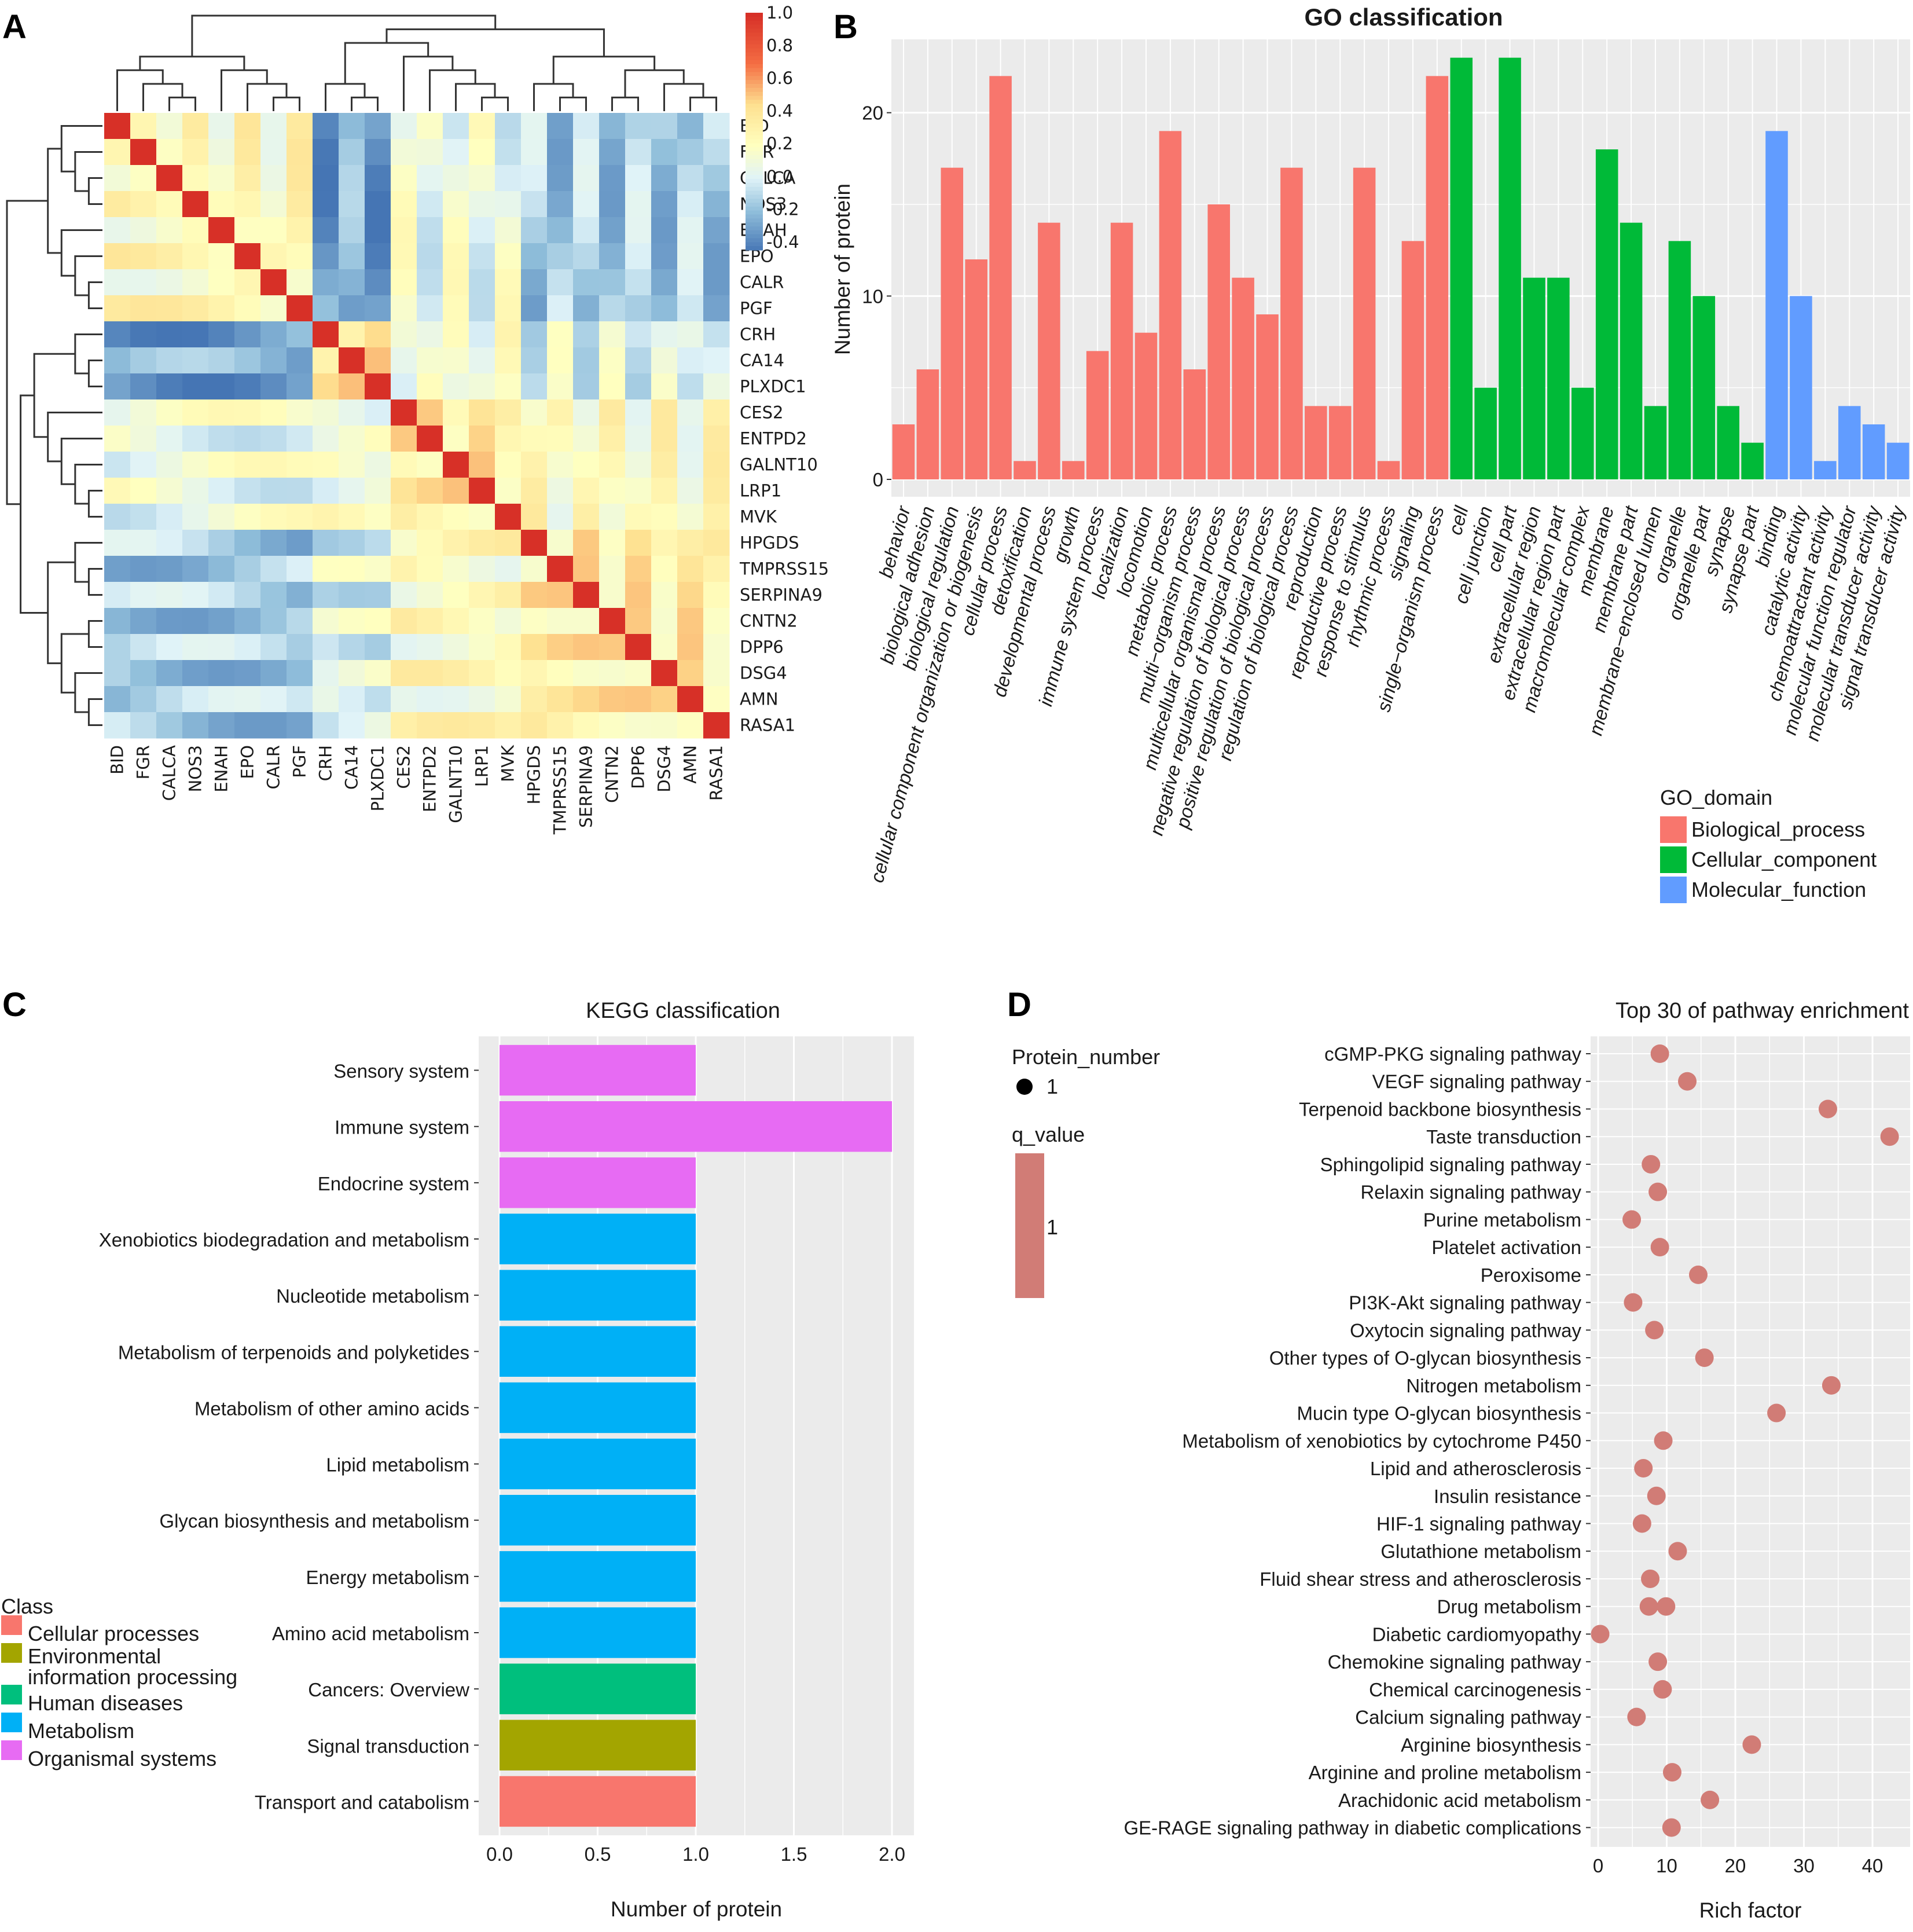  What do you see at coordinates (756, 308) in the screenshot?
I see `heatmap-row-label: PGF` at bounding box center [756, 308].